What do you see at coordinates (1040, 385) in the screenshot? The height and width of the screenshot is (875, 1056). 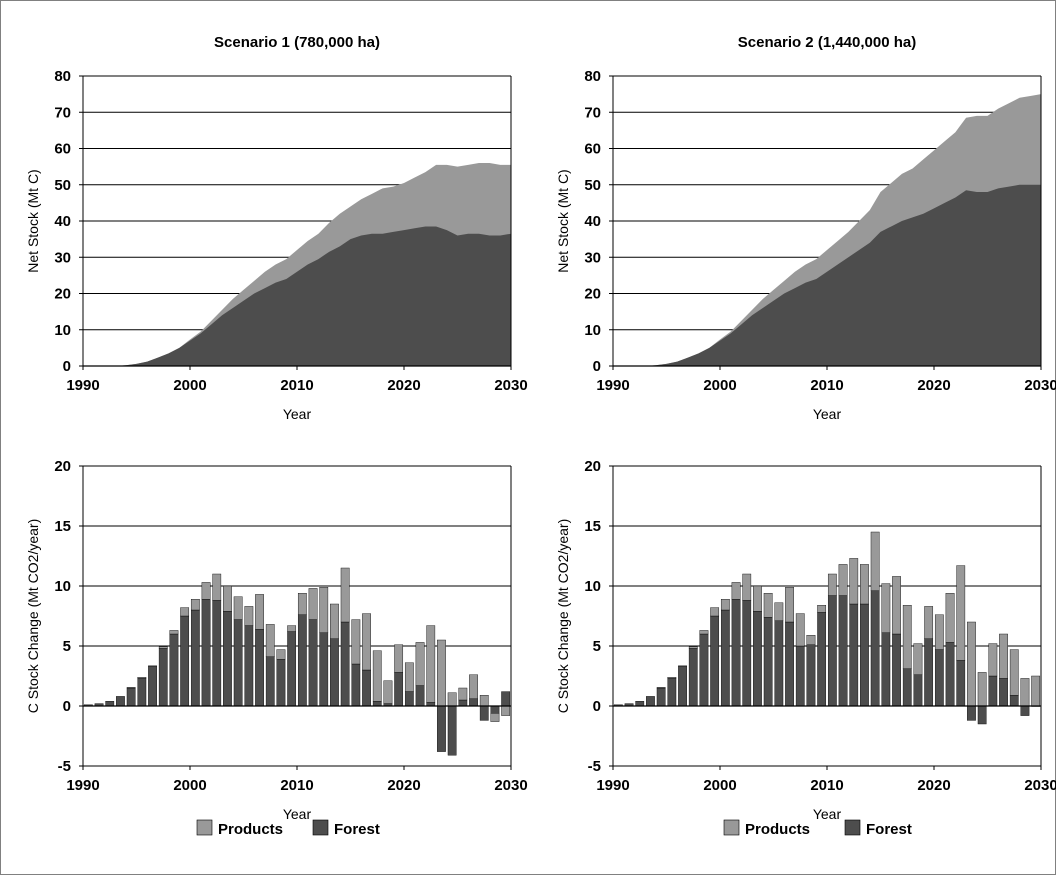 I see `x-tick-label: 2030` at bounding box center [1040, 385].